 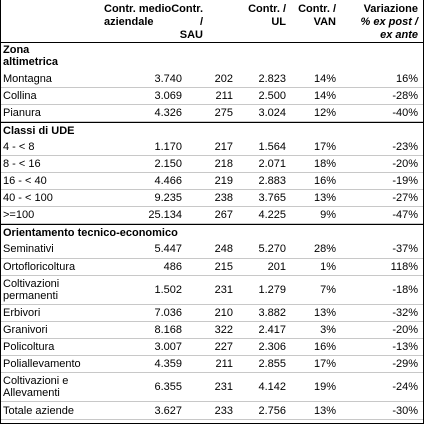 What do you see at coordinates (168, 78) in the screenshot?
I see `cell-c1: 3.740` at bounding box center [168, 78].